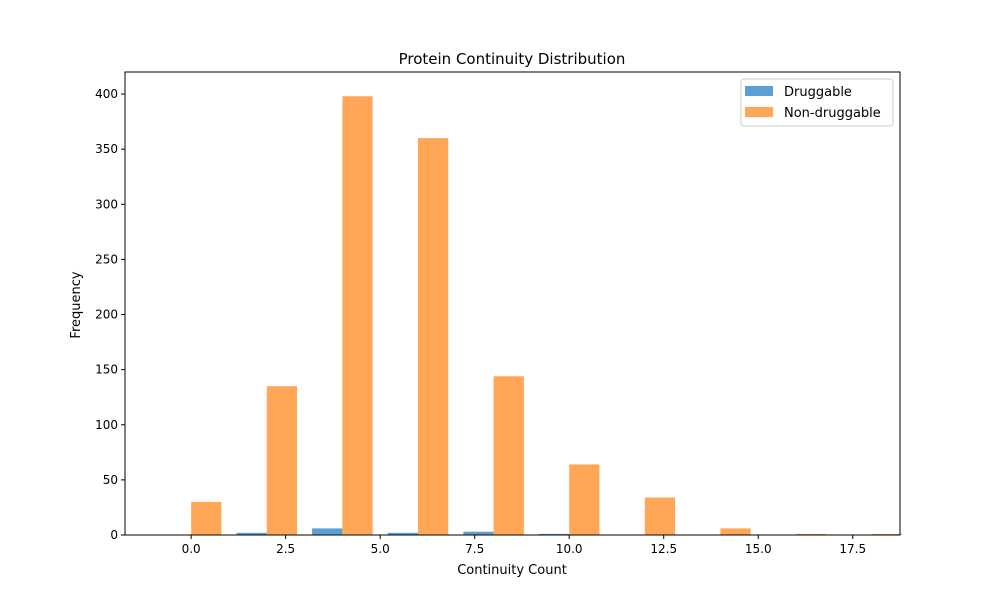  What do you see at coordinates (758, 549) in the screenshot?
I see `x-tick-label: 15.0` at bounding box center [758, 549].